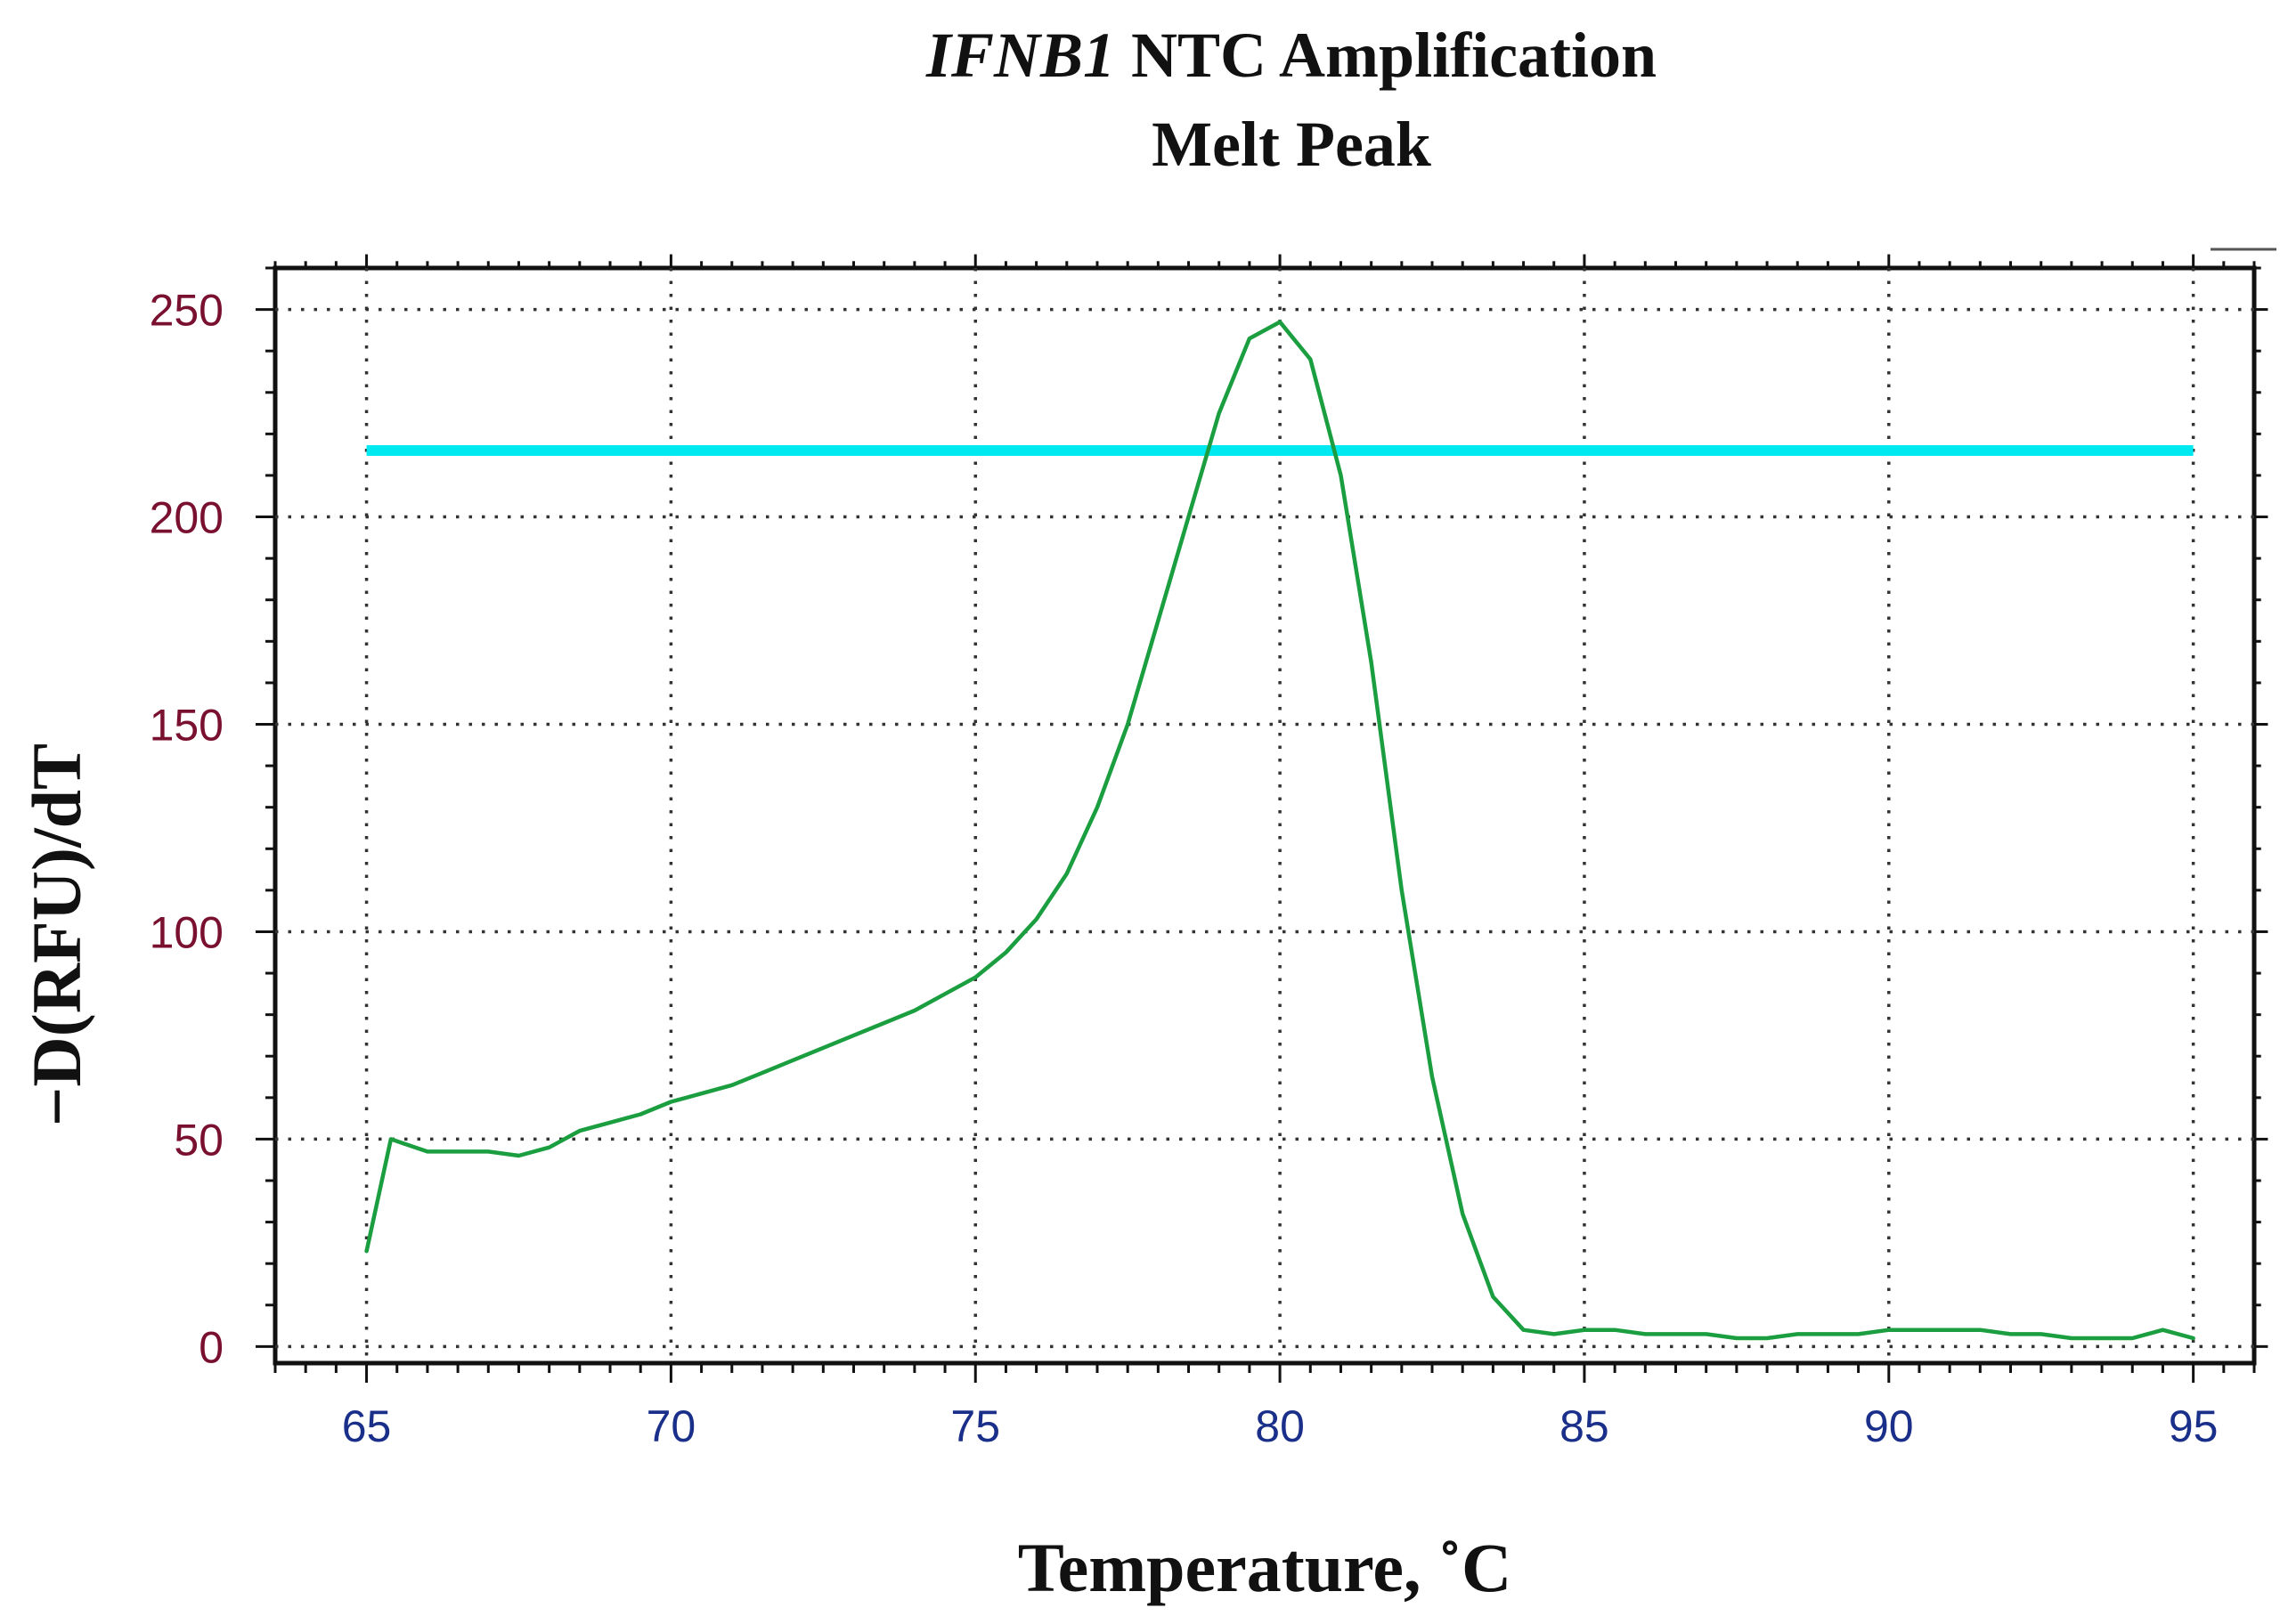 The image size is (2280, 1624). I want to click on y-tick-label: 0, so click(211, 1347).